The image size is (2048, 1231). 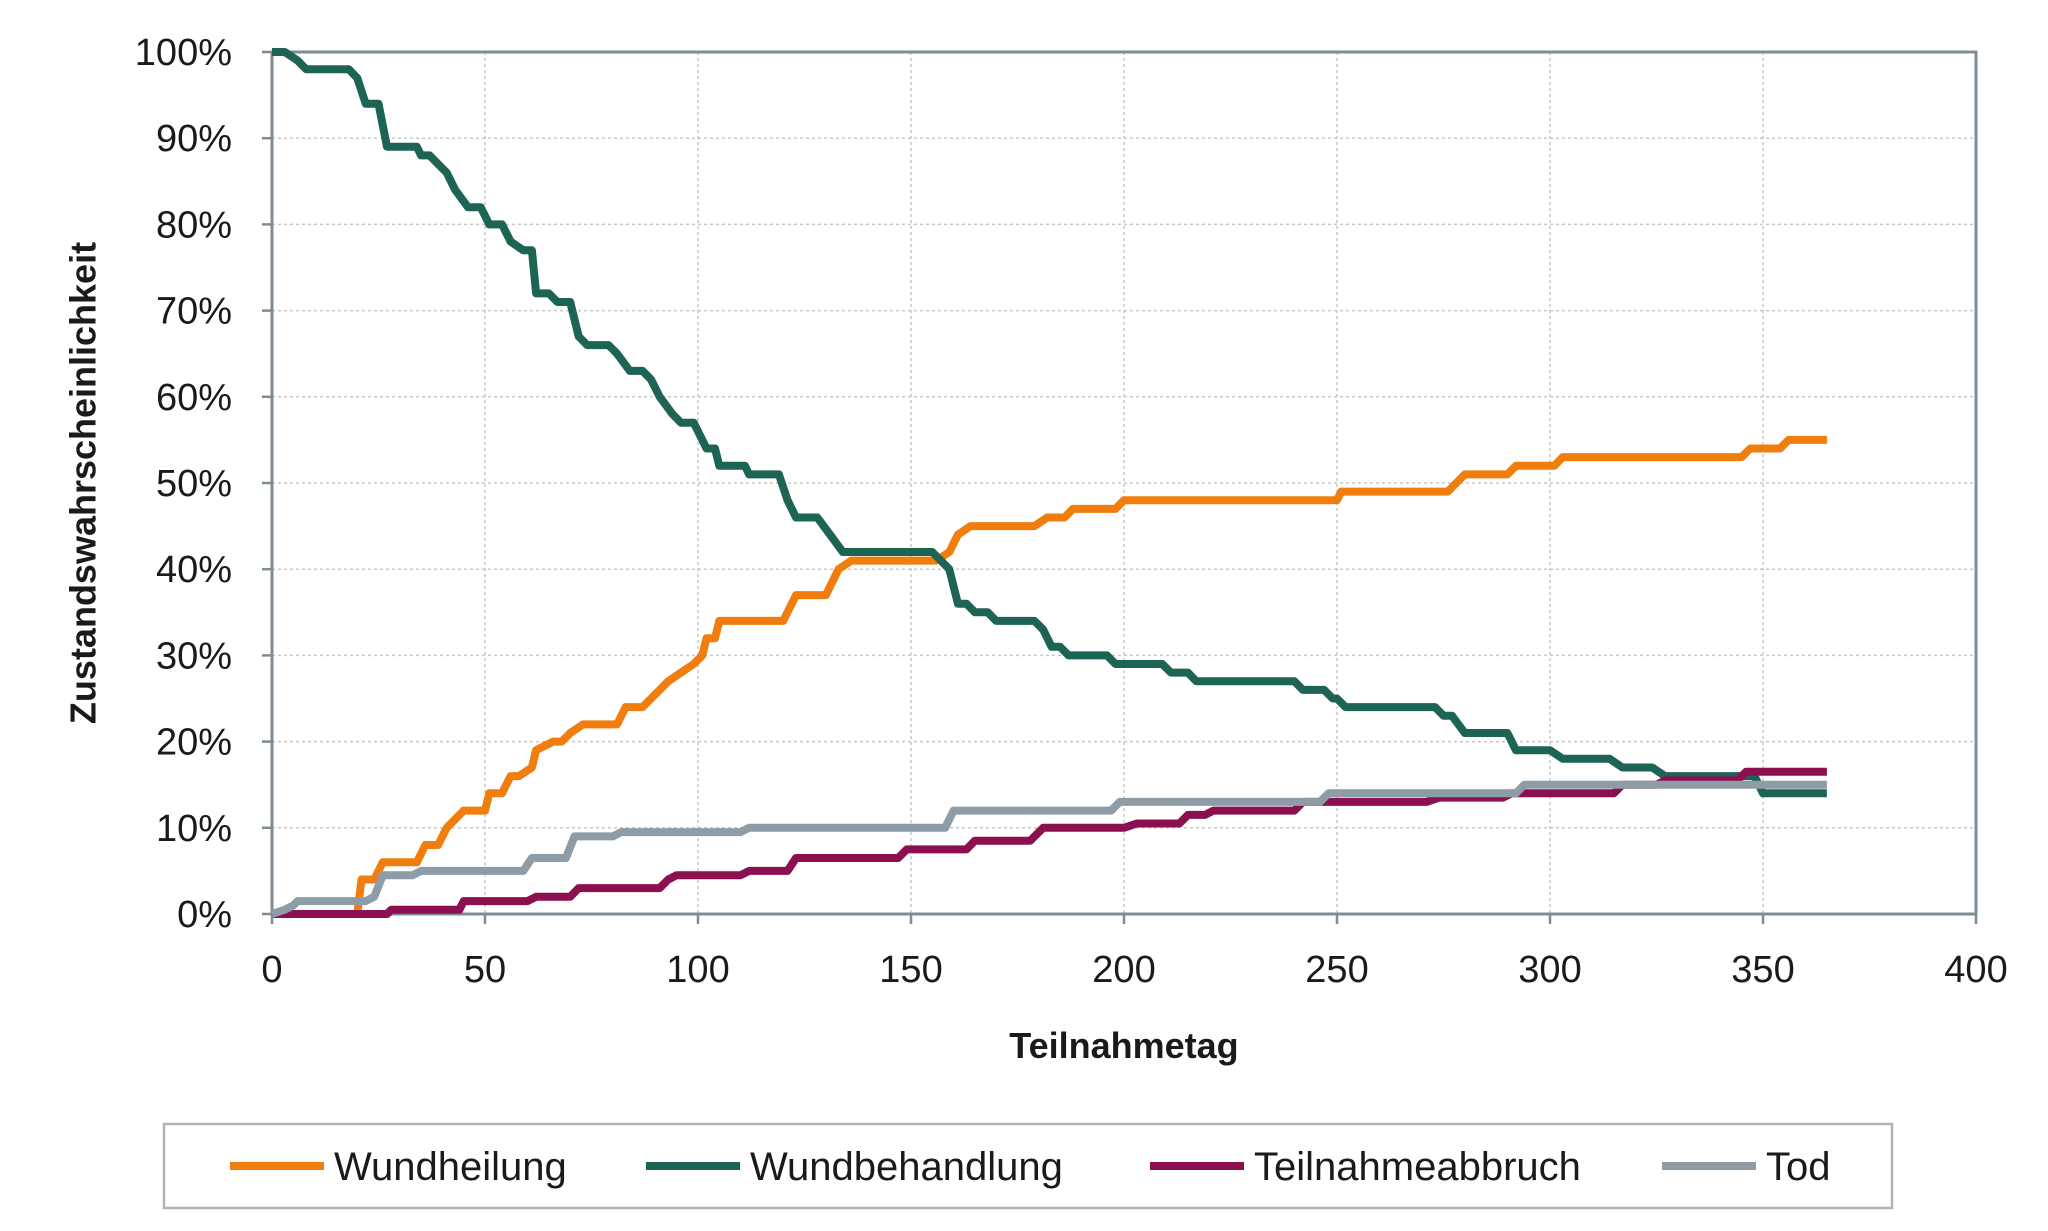 What do you see at coordinates (204, 915) in the screenshot?
I see `y-tick-label: 0%` at bounding box center [204, 915].